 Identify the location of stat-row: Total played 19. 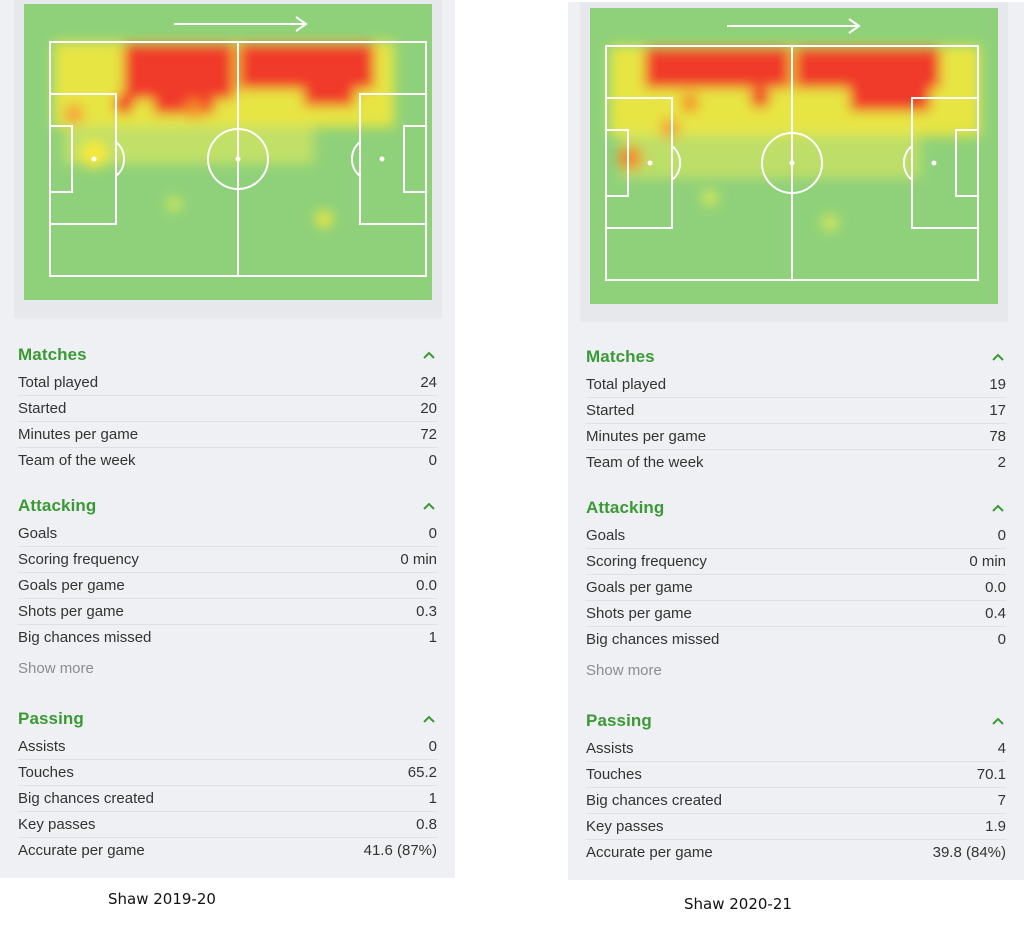
(796, 385).